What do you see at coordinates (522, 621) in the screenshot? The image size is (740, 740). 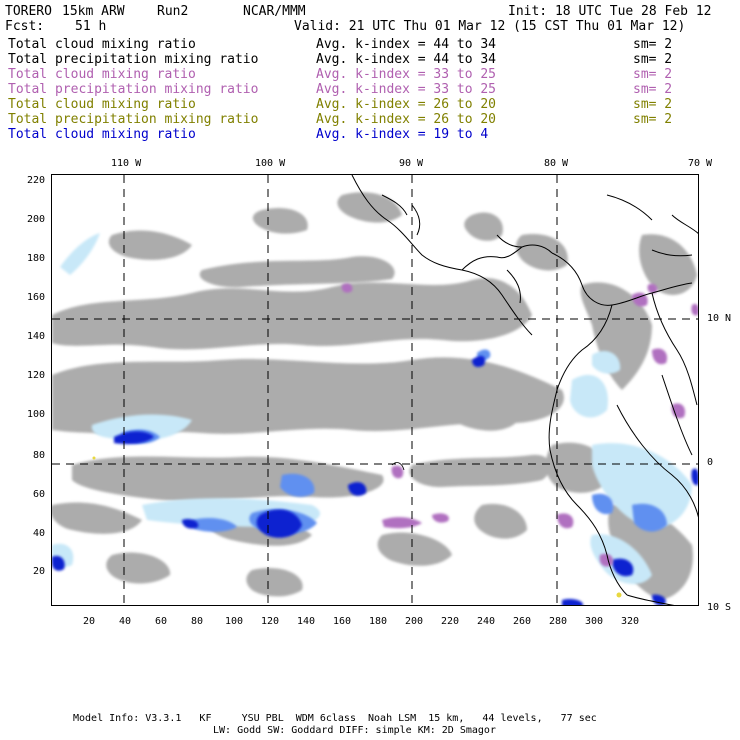 I see `x-tick: 260` at bounding box center [522, 621].